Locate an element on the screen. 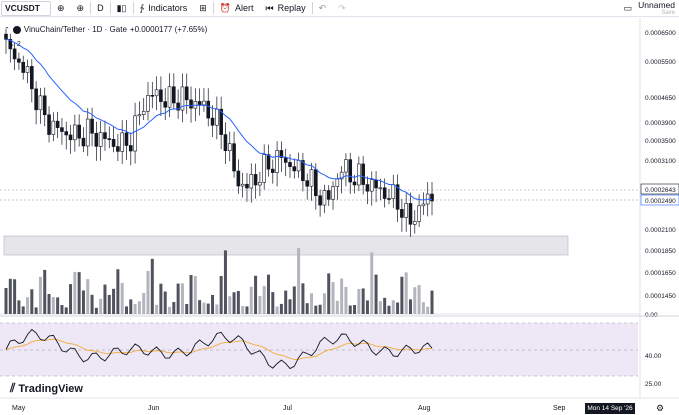 This screenshot has height=415, width=679. symbol-label: VCUSDT is located at coordinates (22, 8).